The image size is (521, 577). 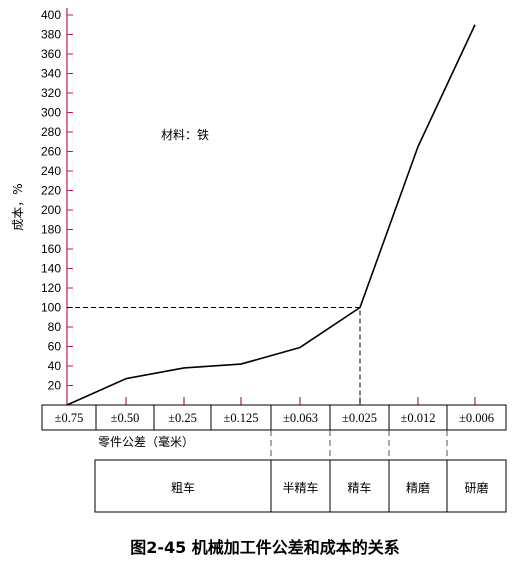 What do you see at coordinates (51, 54) in the screenshot?
I see `y-tick-label: 360` at bounding box center [51, 54].